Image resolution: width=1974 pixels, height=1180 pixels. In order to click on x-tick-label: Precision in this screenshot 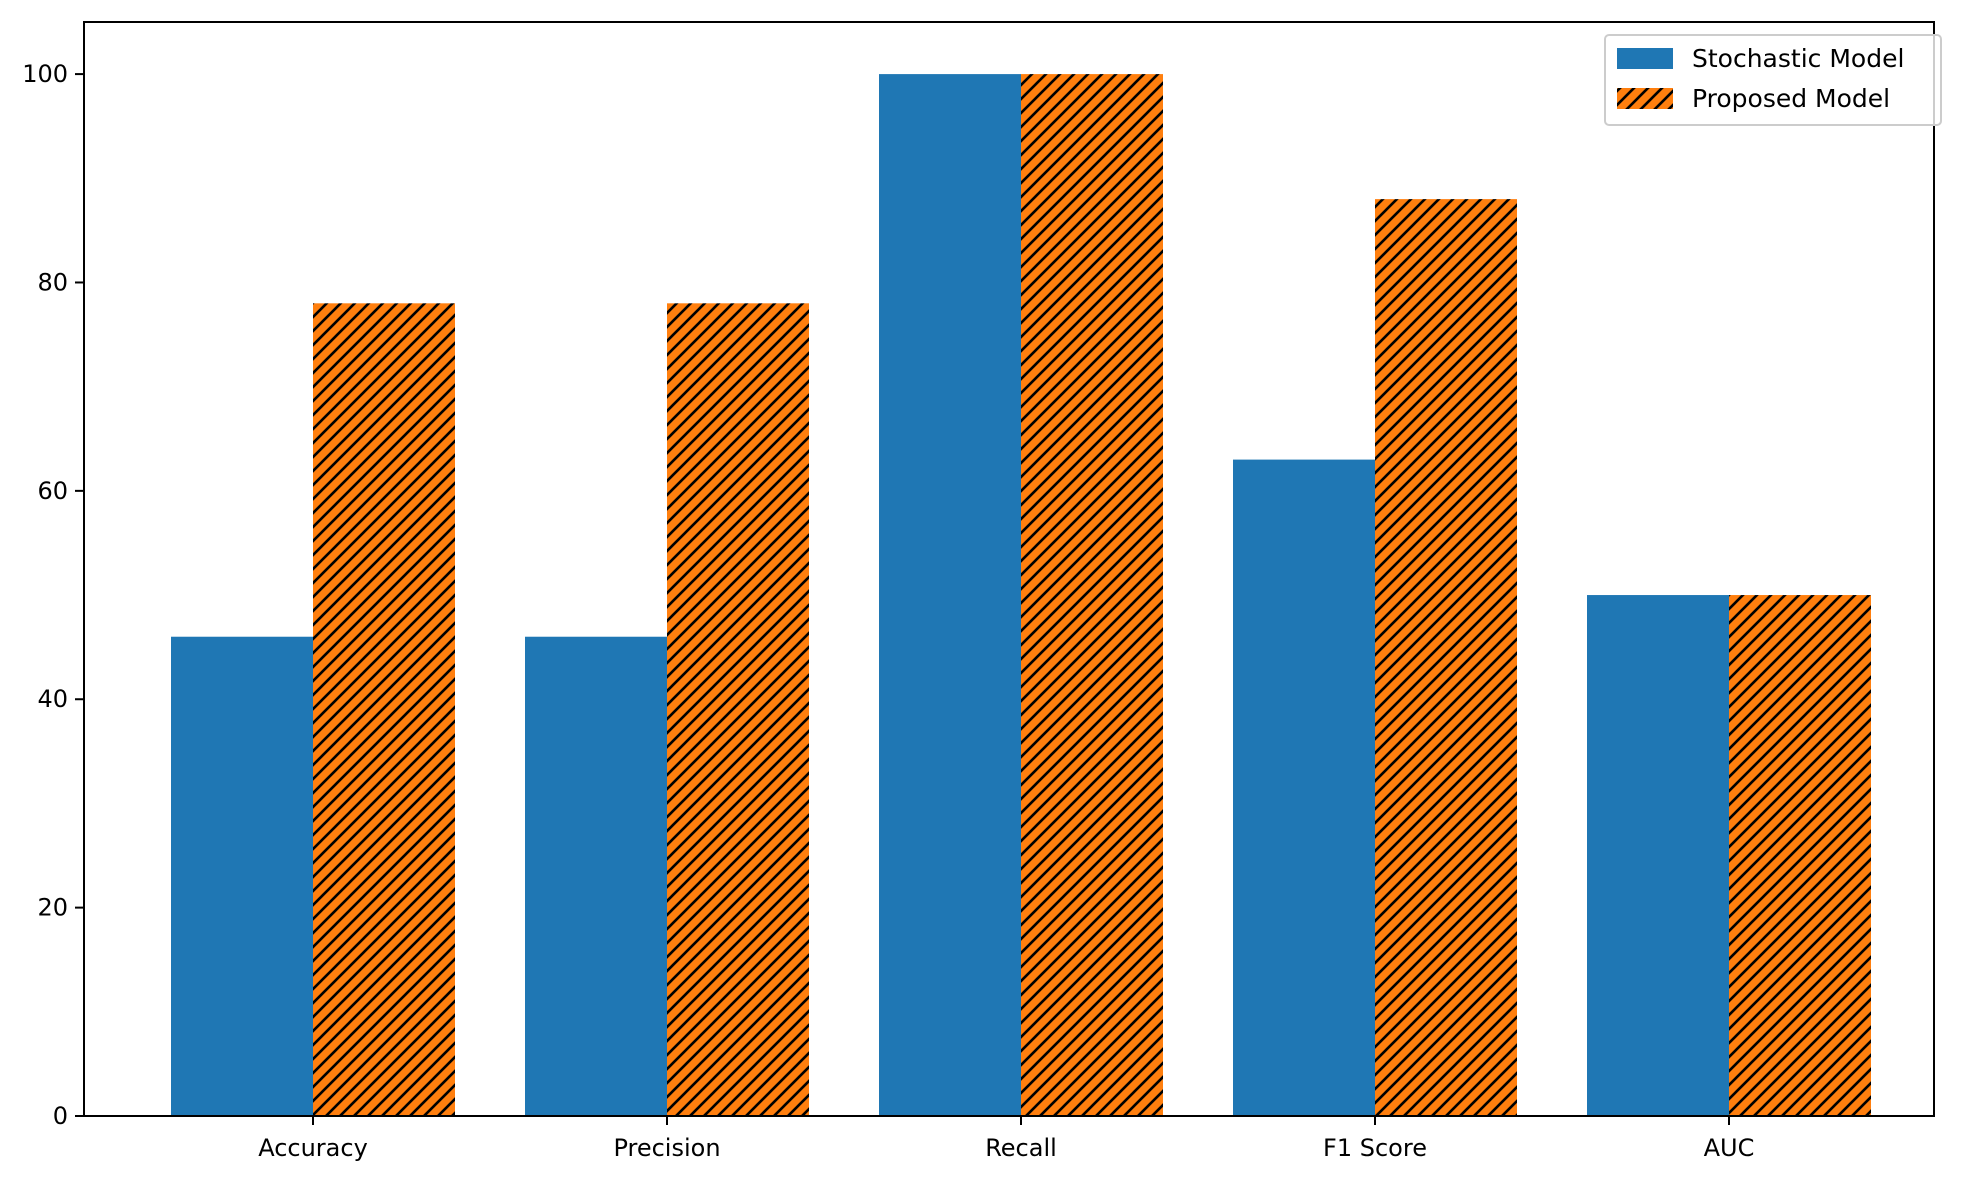, I will do `click(666, 1148)`.